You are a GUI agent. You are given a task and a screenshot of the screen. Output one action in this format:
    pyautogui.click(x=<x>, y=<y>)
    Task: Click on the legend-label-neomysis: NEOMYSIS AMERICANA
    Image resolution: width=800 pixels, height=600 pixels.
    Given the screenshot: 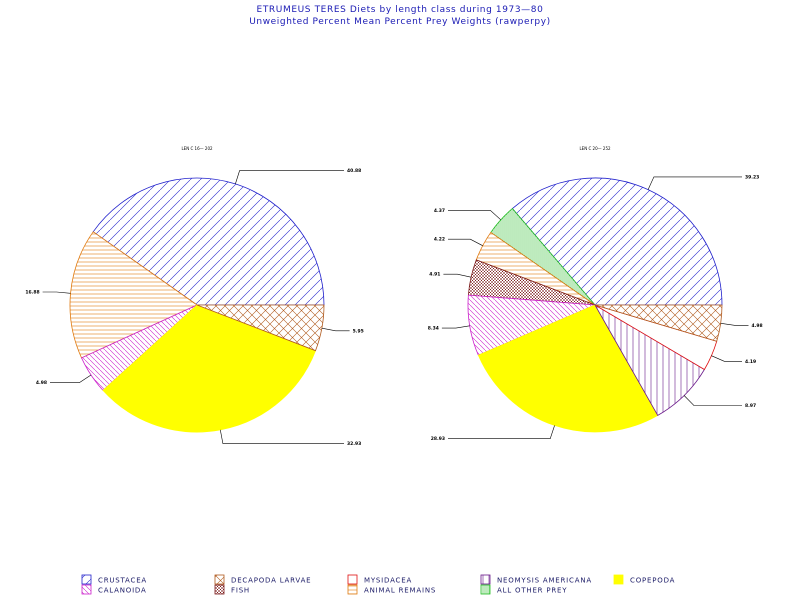 What is the action you would take?
    pyautogui.click(x=544, y=581)
    